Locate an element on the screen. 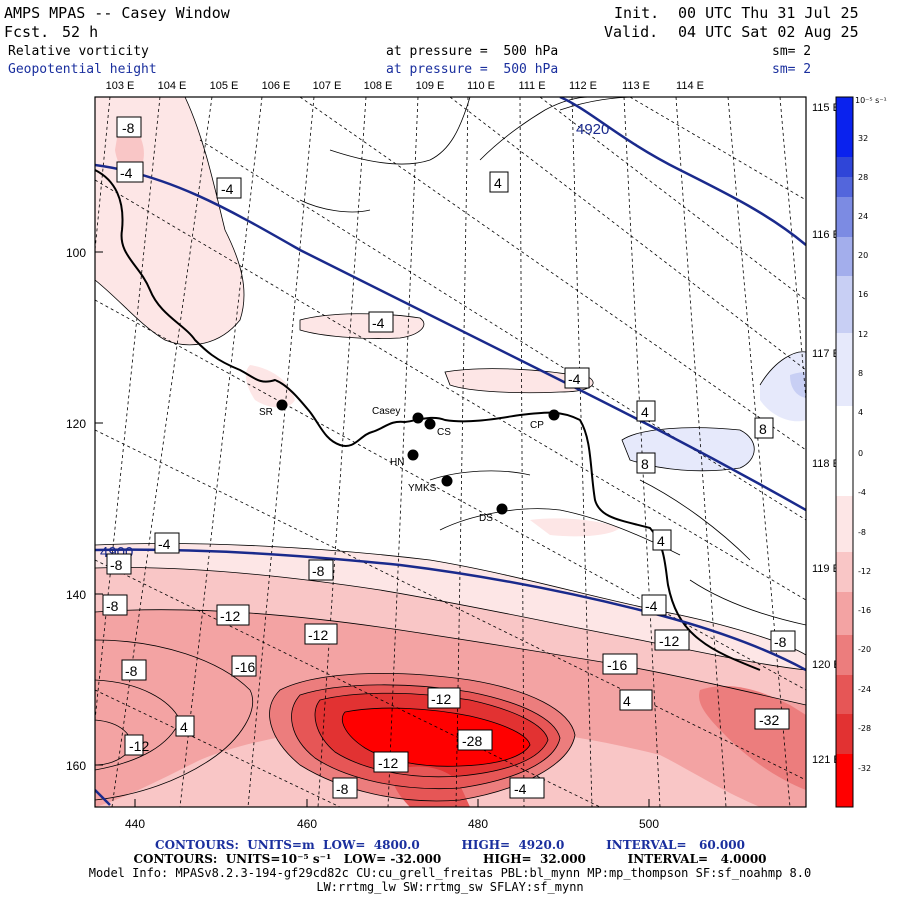 Image resolution: width=900 pixels, height=900 pixels. right-lon-label: 115 E is located at coordinates (826, 108).